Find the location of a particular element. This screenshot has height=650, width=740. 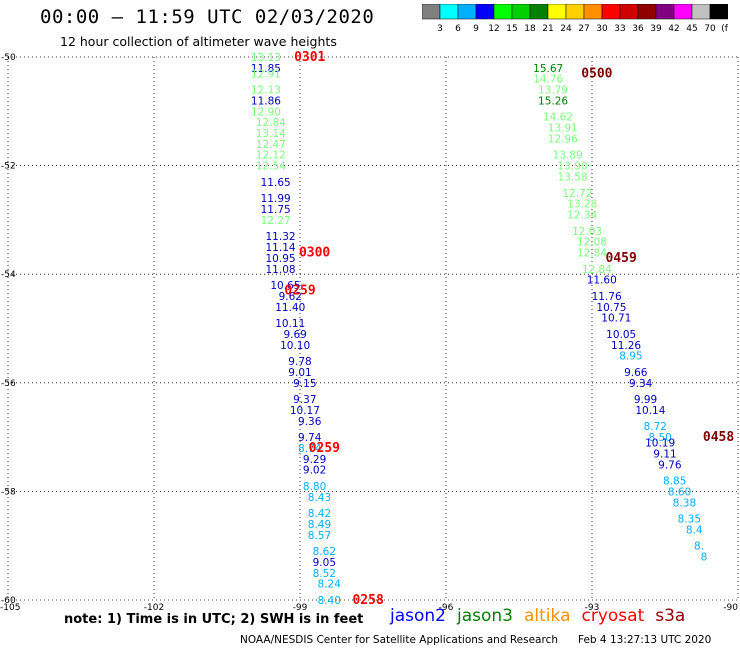

wave-height-label: 12.72 is located at coordinates (577, 194).